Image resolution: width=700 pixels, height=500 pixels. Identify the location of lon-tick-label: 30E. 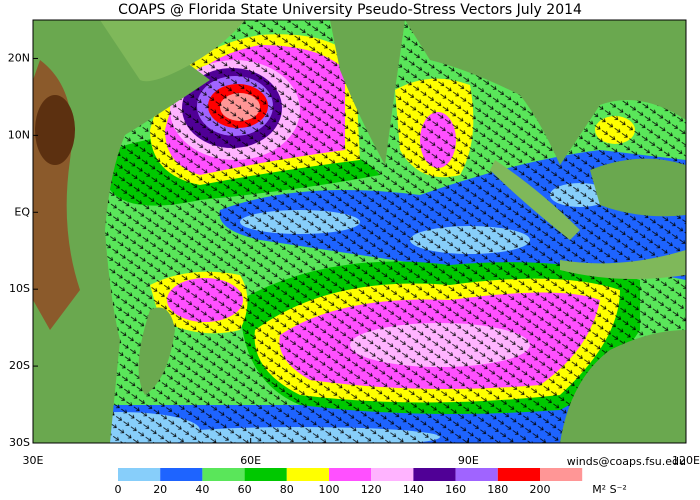
(33, 460).